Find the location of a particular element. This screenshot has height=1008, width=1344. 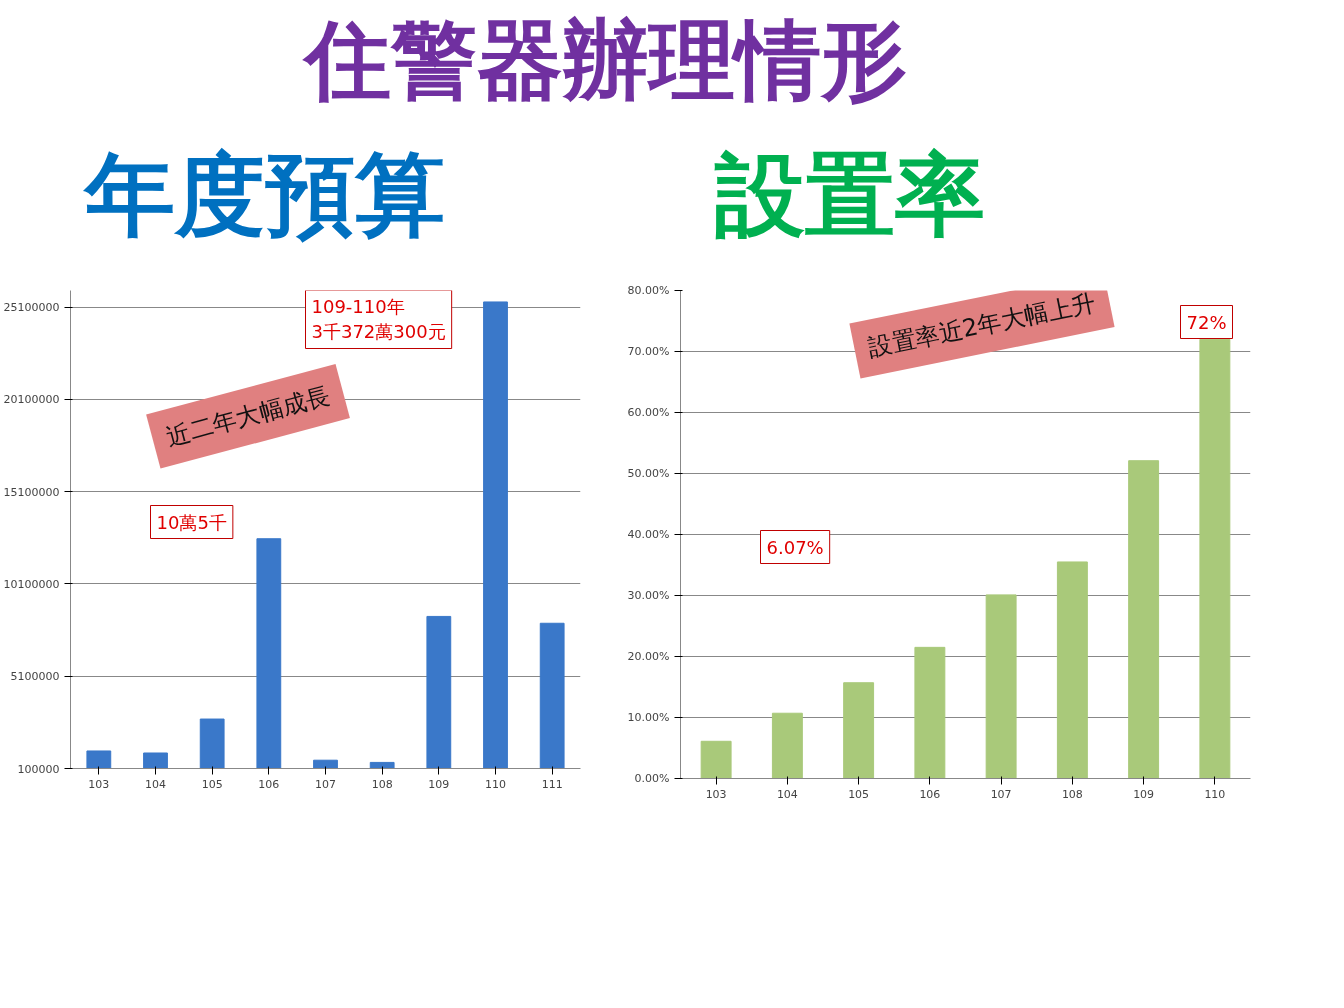

y-tick-label: 50.00% is located at coordinates (648, 473).